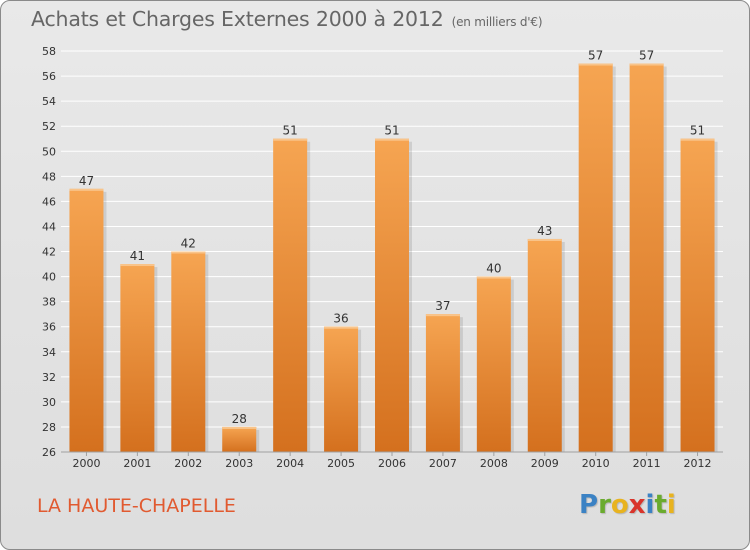 The height and width of the screenshot is (550, 750). What do you see at coordinates (604, 505) in the screenshot?
I see `logo-letter: r` at bounding box center [604, 505].